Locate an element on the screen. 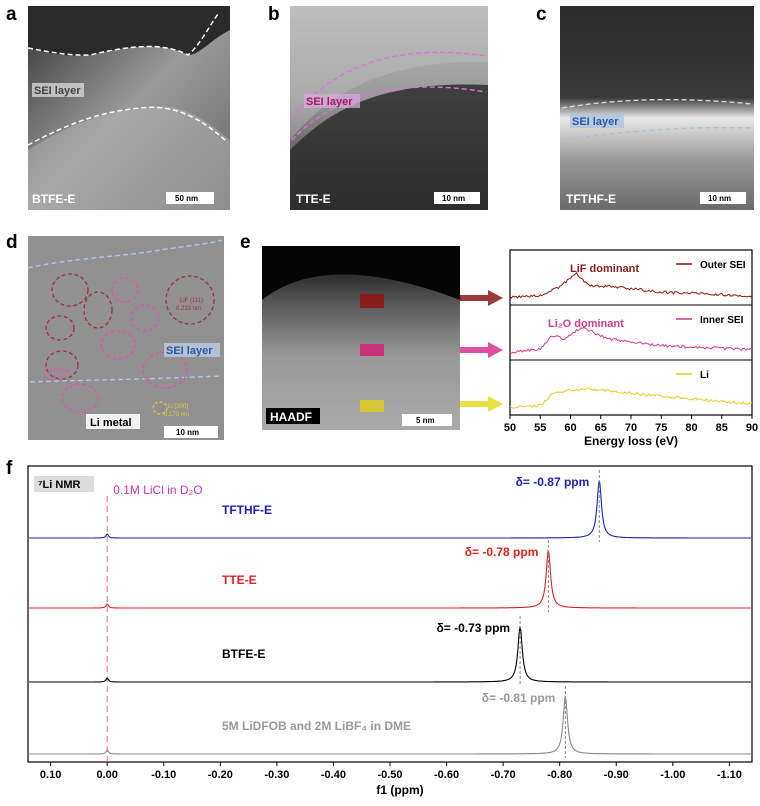  panel-d-metal-label: Li metal is located at coordinates (111, 423).